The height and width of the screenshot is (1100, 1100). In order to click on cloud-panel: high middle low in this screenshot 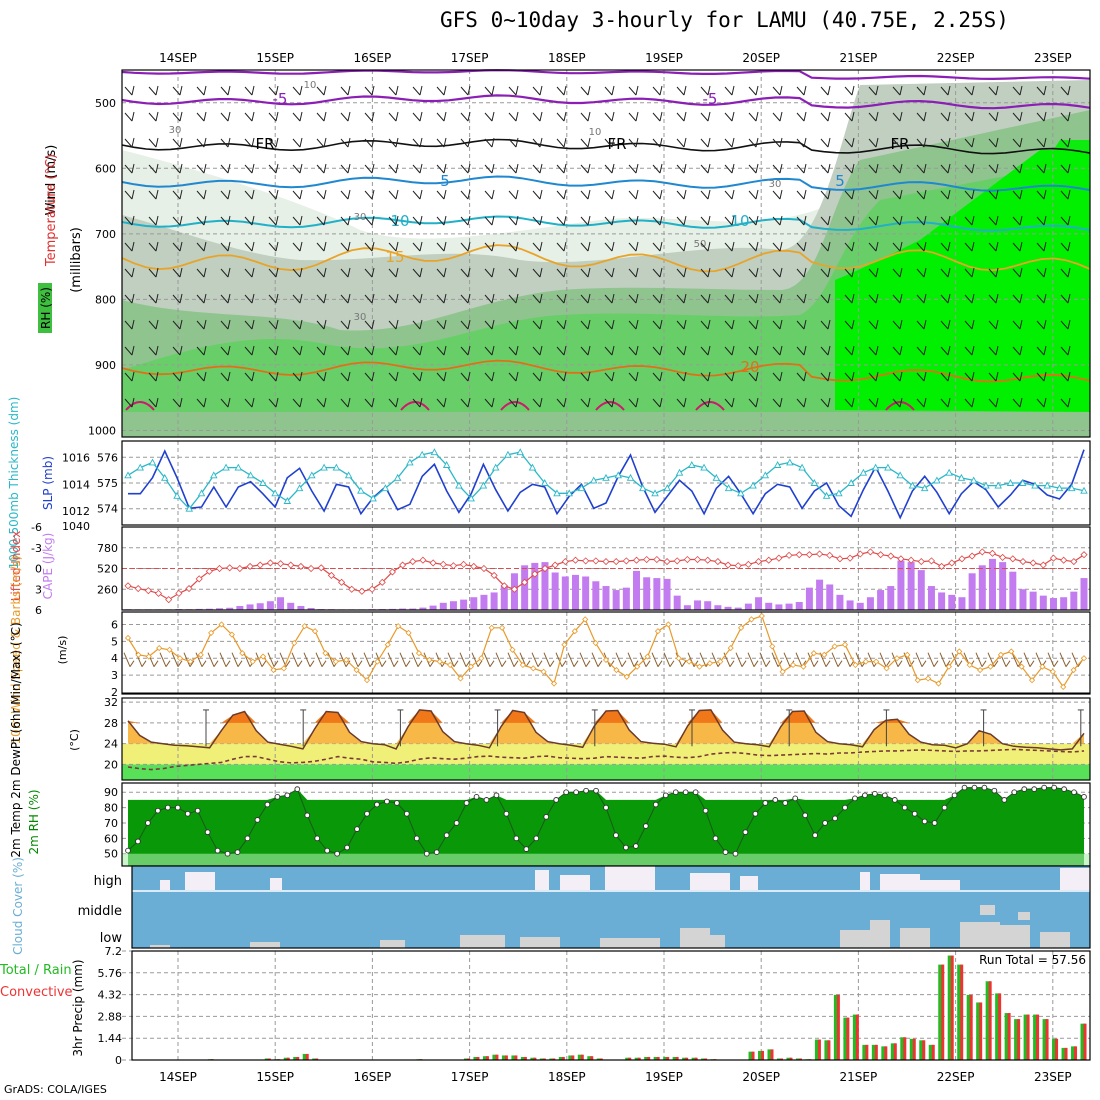, I will do `click(584, 907)`.